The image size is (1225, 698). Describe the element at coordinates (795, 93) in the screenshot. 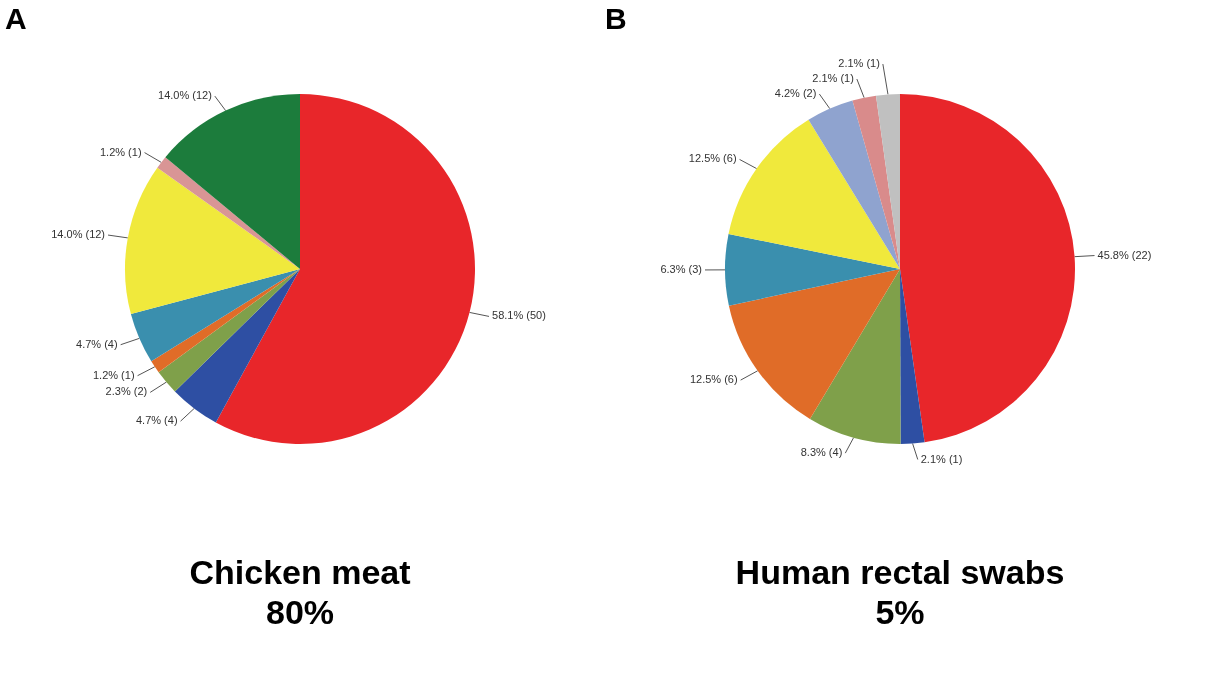

I see `data-label: 4.2% (2)` at that location.